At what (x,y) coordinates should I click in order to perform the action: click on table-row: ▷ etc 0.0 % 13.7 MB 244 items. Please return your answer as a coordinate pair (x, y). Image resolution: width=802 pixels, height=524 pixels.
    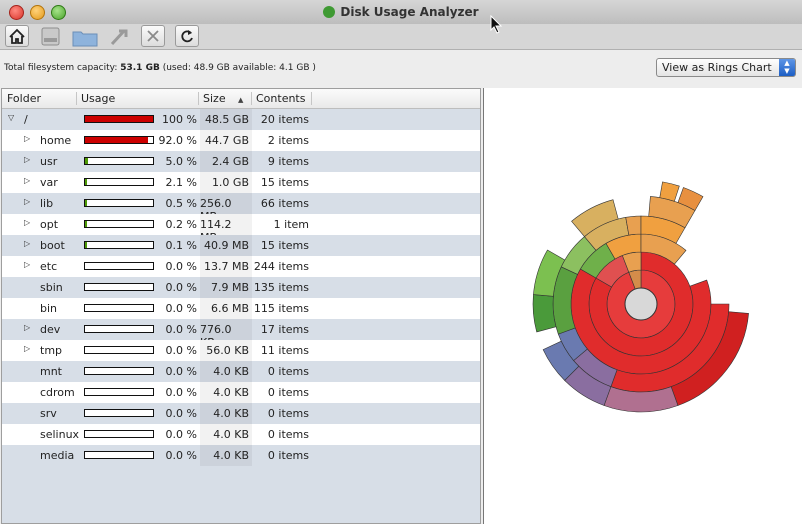
    Looking at the image, I should click on (241, 266).